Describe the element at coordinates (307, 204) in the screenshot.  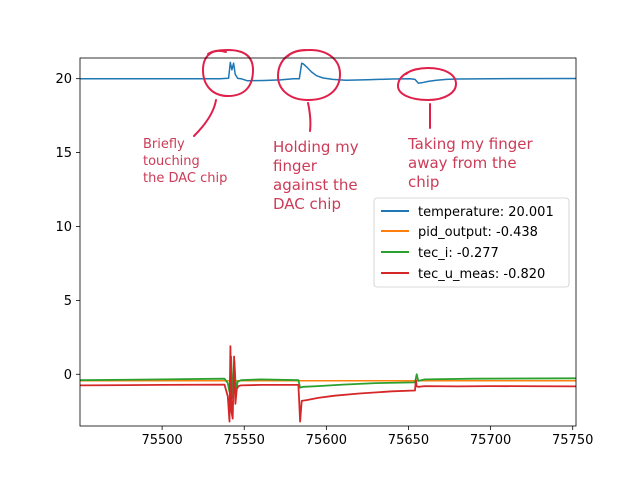
I see `annotation-2-line-4: DAC chip` at that location.